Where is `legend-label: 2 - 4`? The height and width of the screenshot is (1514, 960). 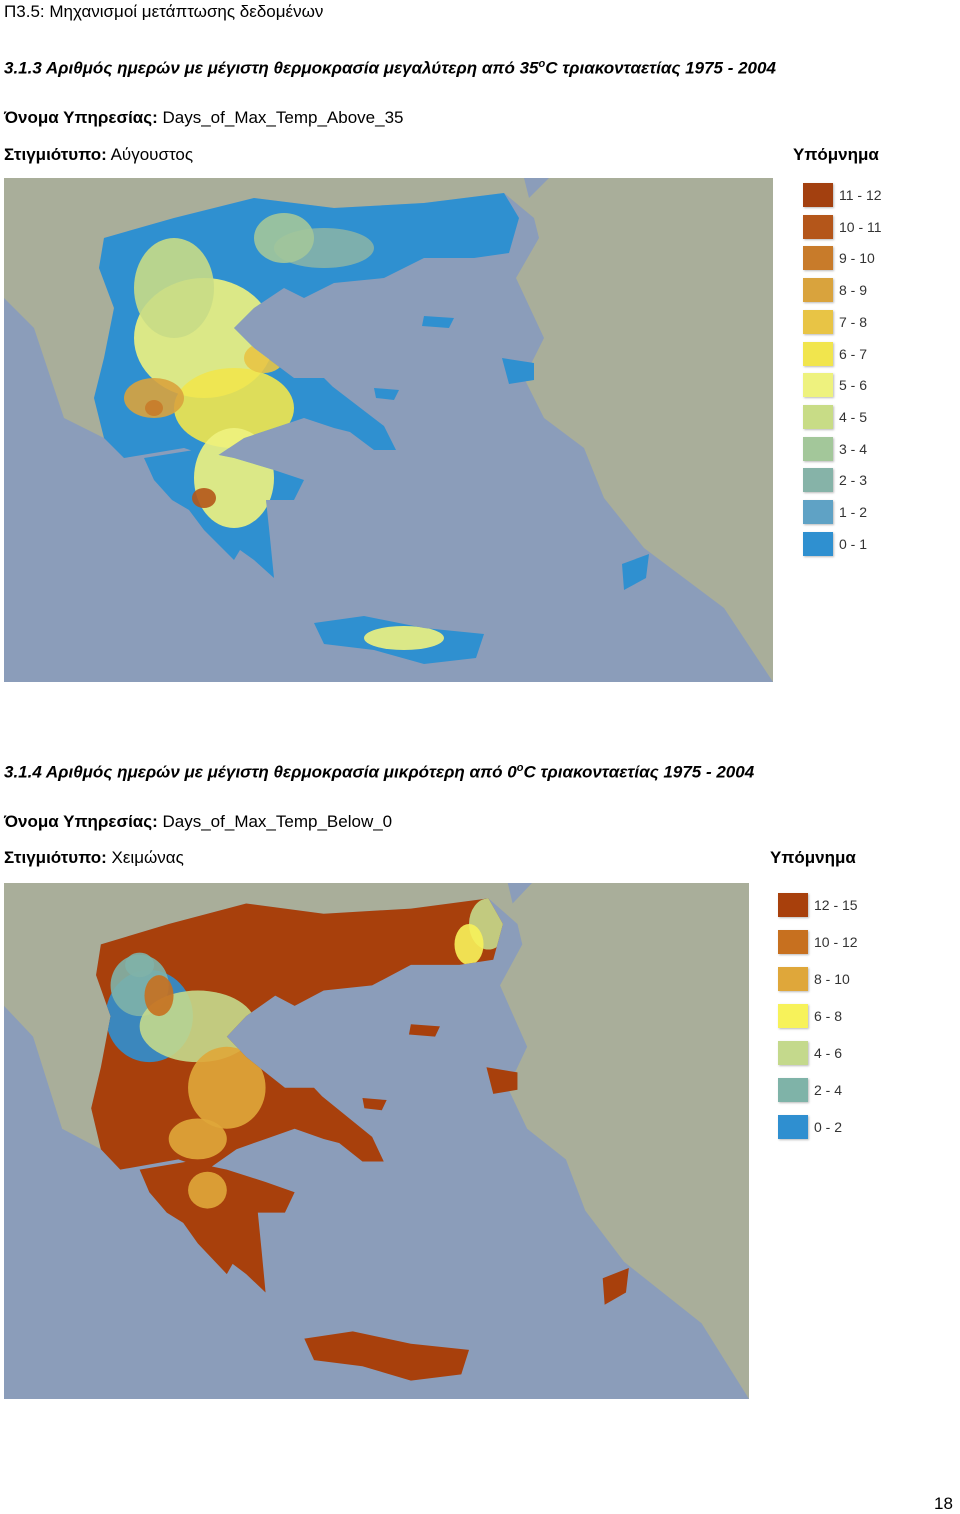
legend-label: 2 - 4 is located at coordinates (828, 1090).